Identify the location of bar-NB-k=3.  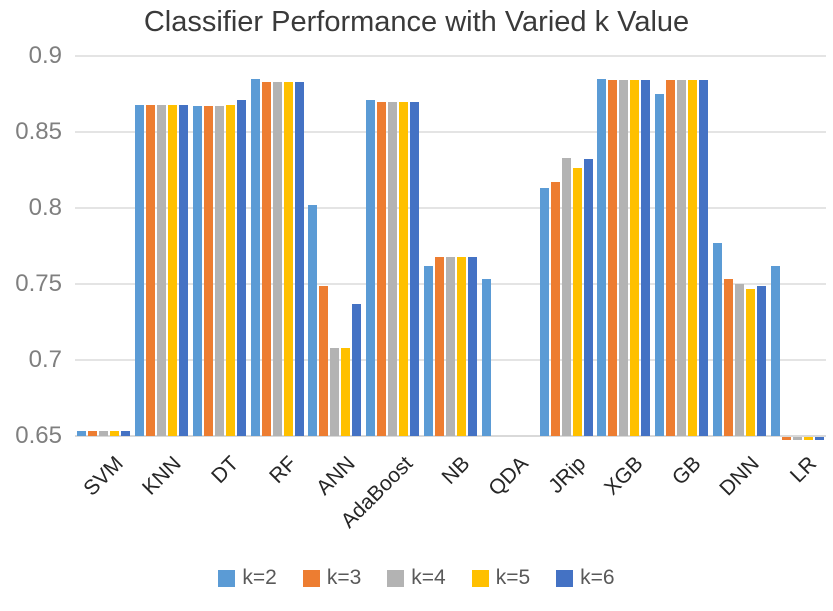
(439, 346).